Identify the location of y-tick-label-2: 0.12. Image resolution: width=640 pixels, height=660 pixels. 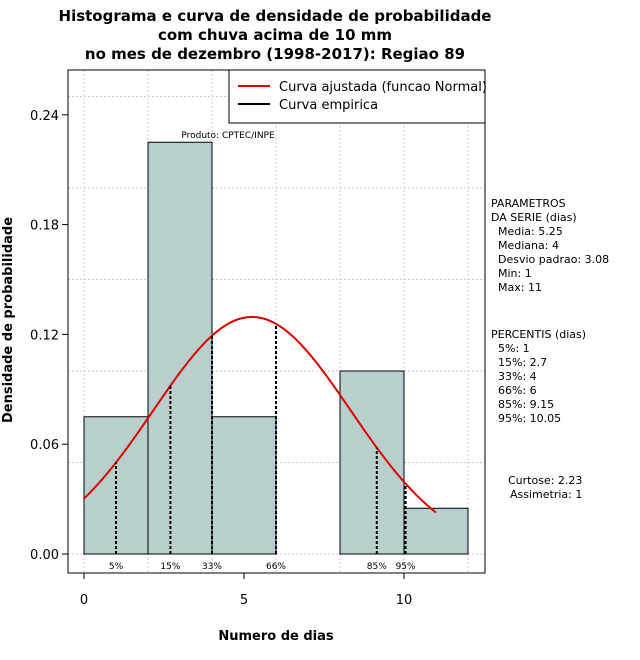
(44, 335).